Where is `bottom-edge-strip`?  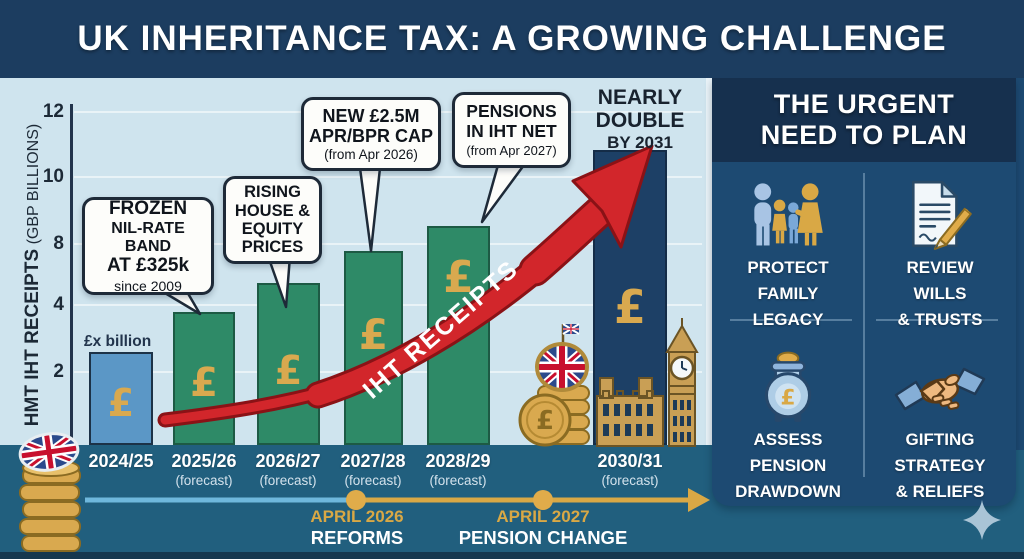 bottom-edge-strip is located at coordinates (512, 555).